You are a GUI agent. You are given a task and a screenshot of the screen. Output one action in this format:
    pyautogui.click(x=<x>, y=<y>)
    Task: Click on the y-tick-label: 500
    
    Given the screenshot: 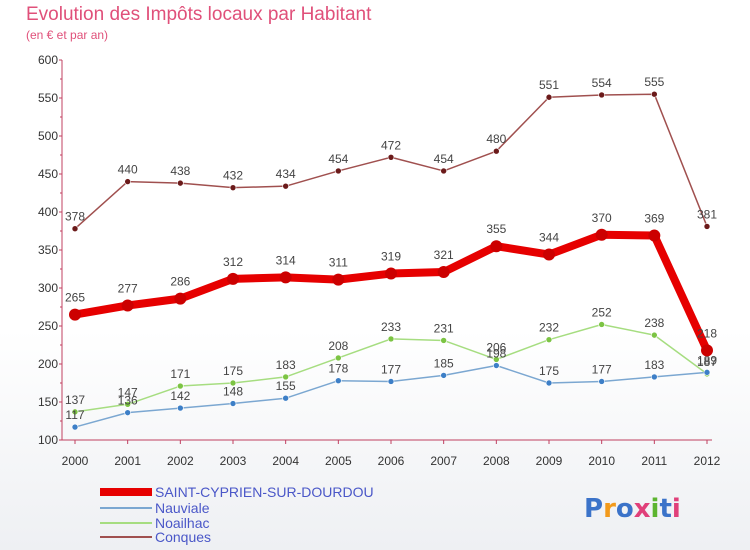 What is the action you would take?
    pyautogui.click(x=48, y=136)
    